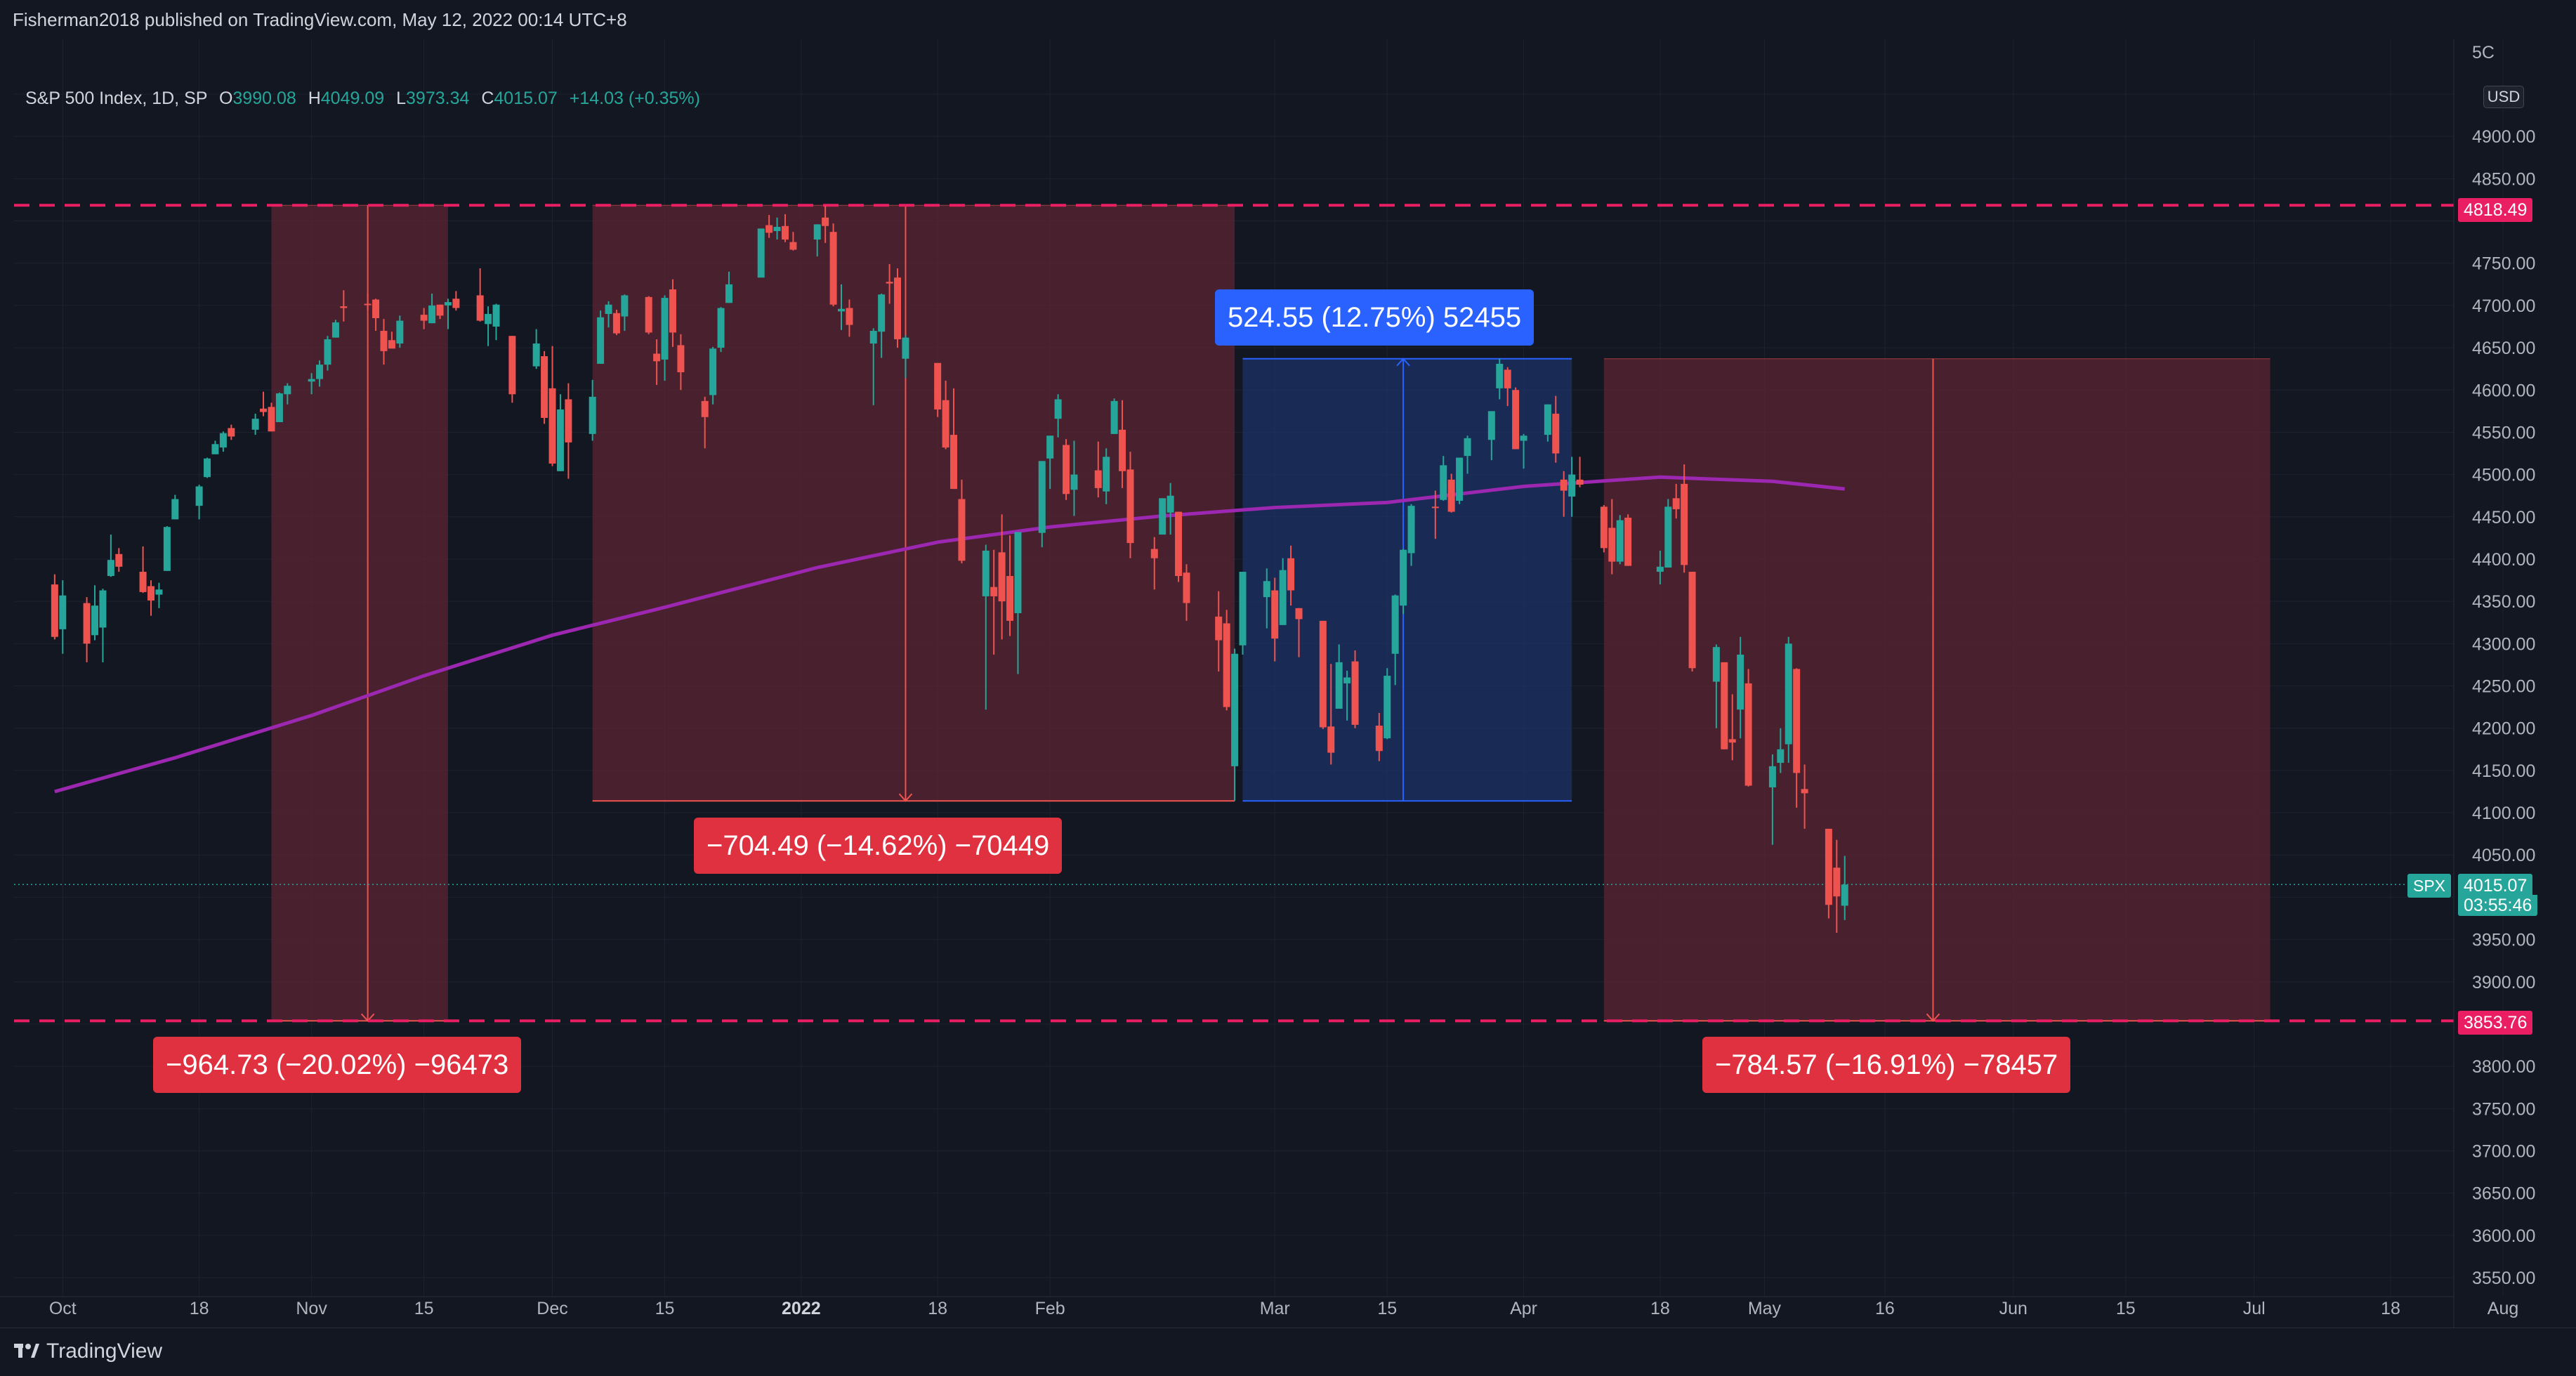 The width and height of the screenshot is (2576, 1376). I want to click on currency-button: USD, so click(2503, 97).